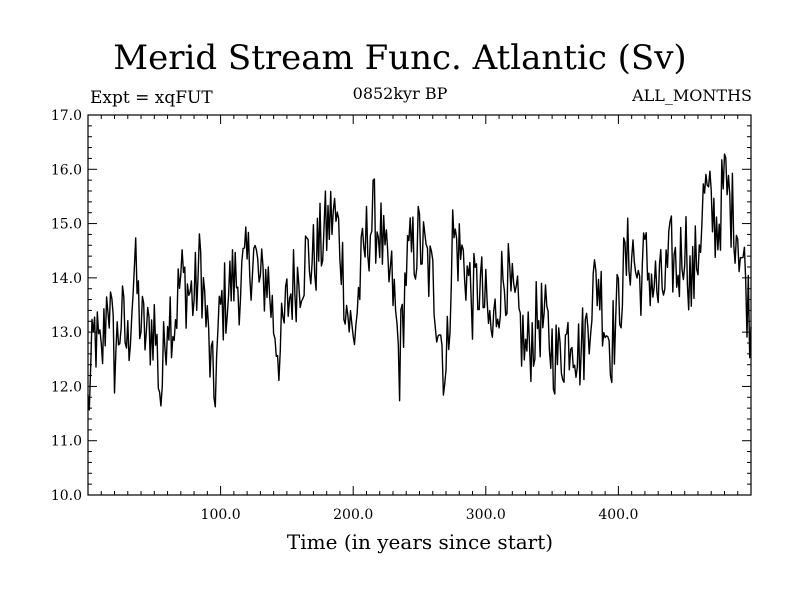 The width and height of the screenshot is (800, 600). I want to click on y-tick-label: 12.0, so click(66, 387).